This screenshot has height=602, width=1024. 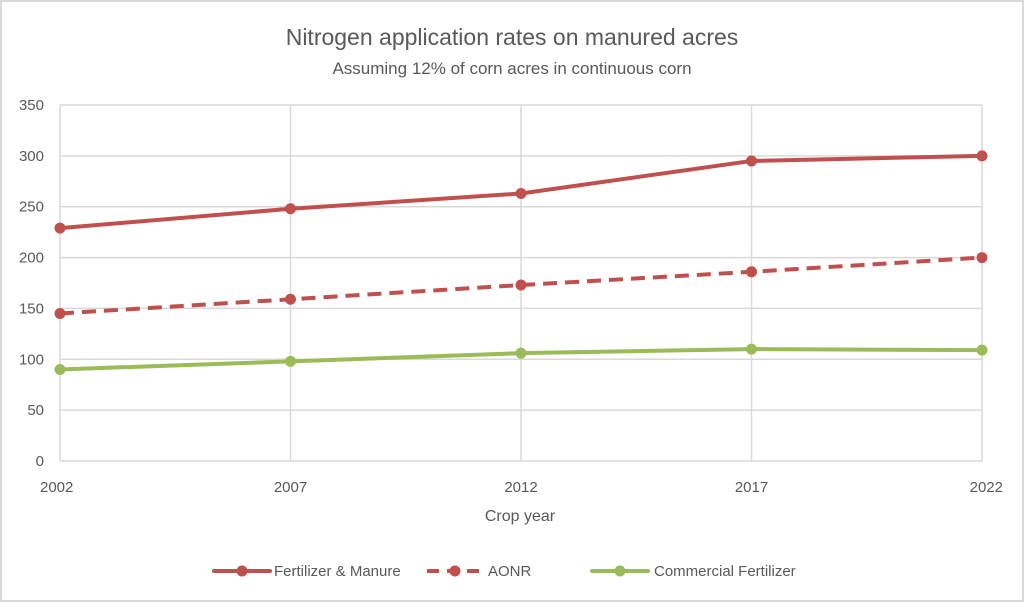 I want to click on legend-label: AONR, so click(x=510, y=571).